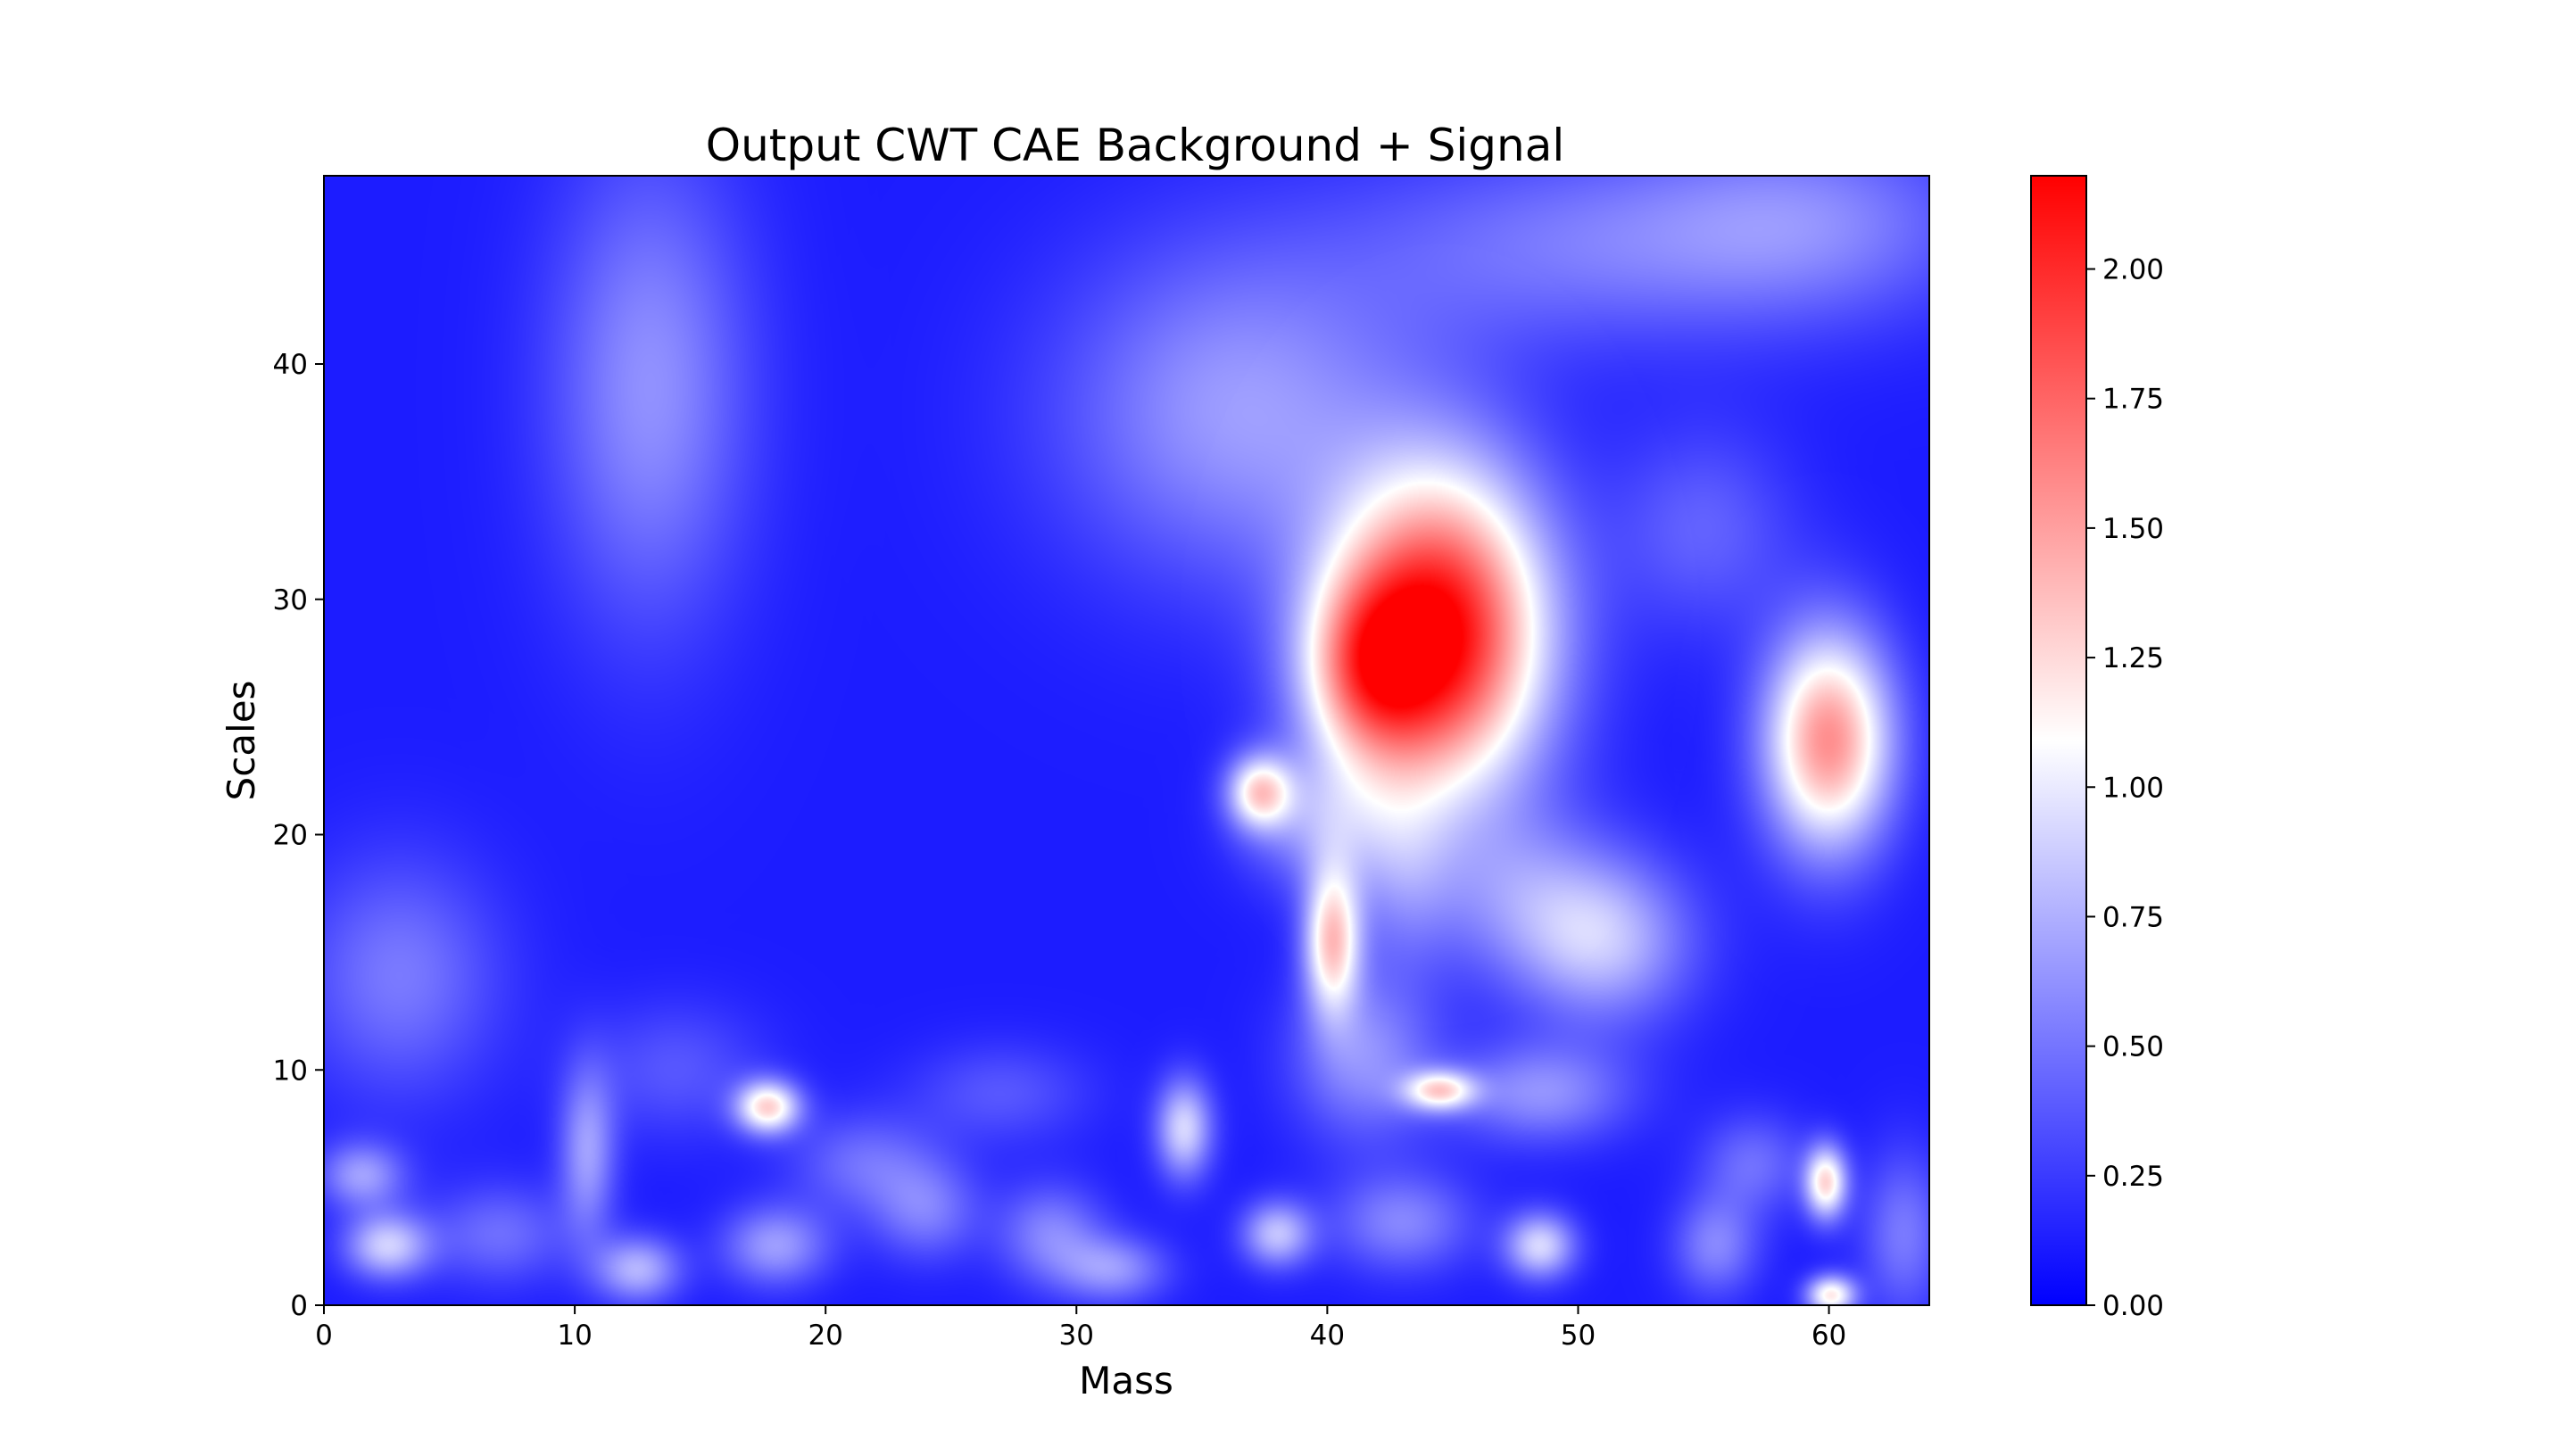 The image size is (2570, 1456). I want to click on x-axis-label: Mass, so click(1126, 1380).